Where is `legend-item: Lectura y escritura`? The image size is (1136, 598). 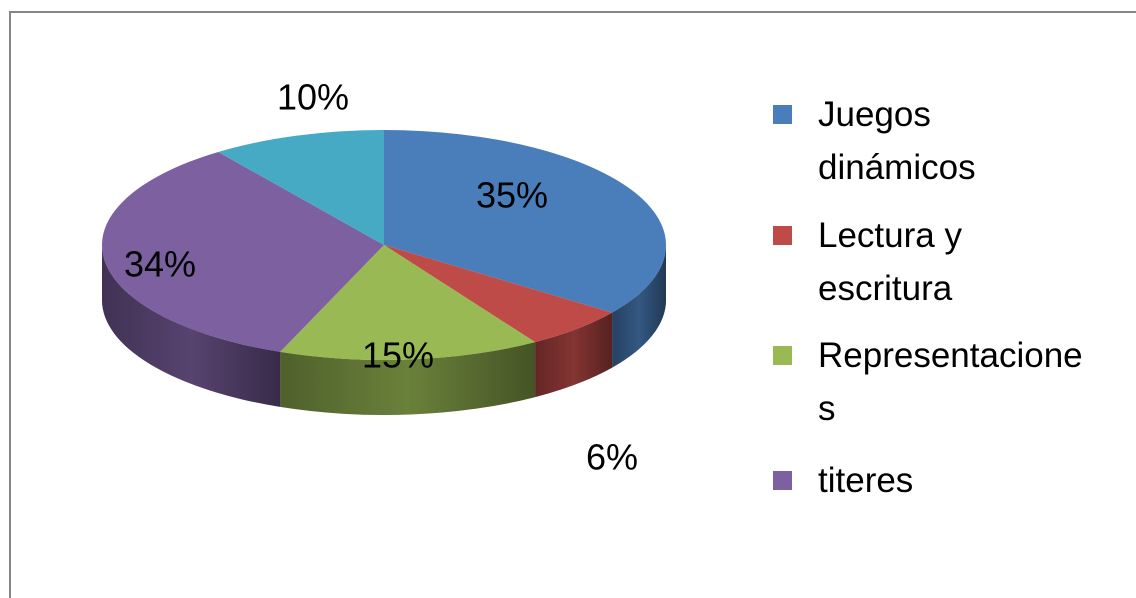
legend-item: Lectura y escritura is located at coordinates (938, 262).